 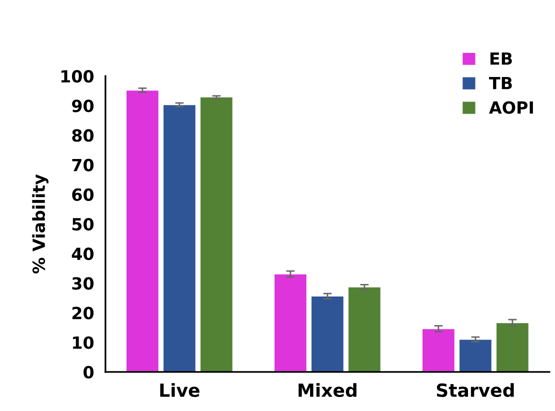 What do you see at coordinates (180, 390) in the screenshot?
I see `x-tick-label: Live` at bounding box center [180, 390].